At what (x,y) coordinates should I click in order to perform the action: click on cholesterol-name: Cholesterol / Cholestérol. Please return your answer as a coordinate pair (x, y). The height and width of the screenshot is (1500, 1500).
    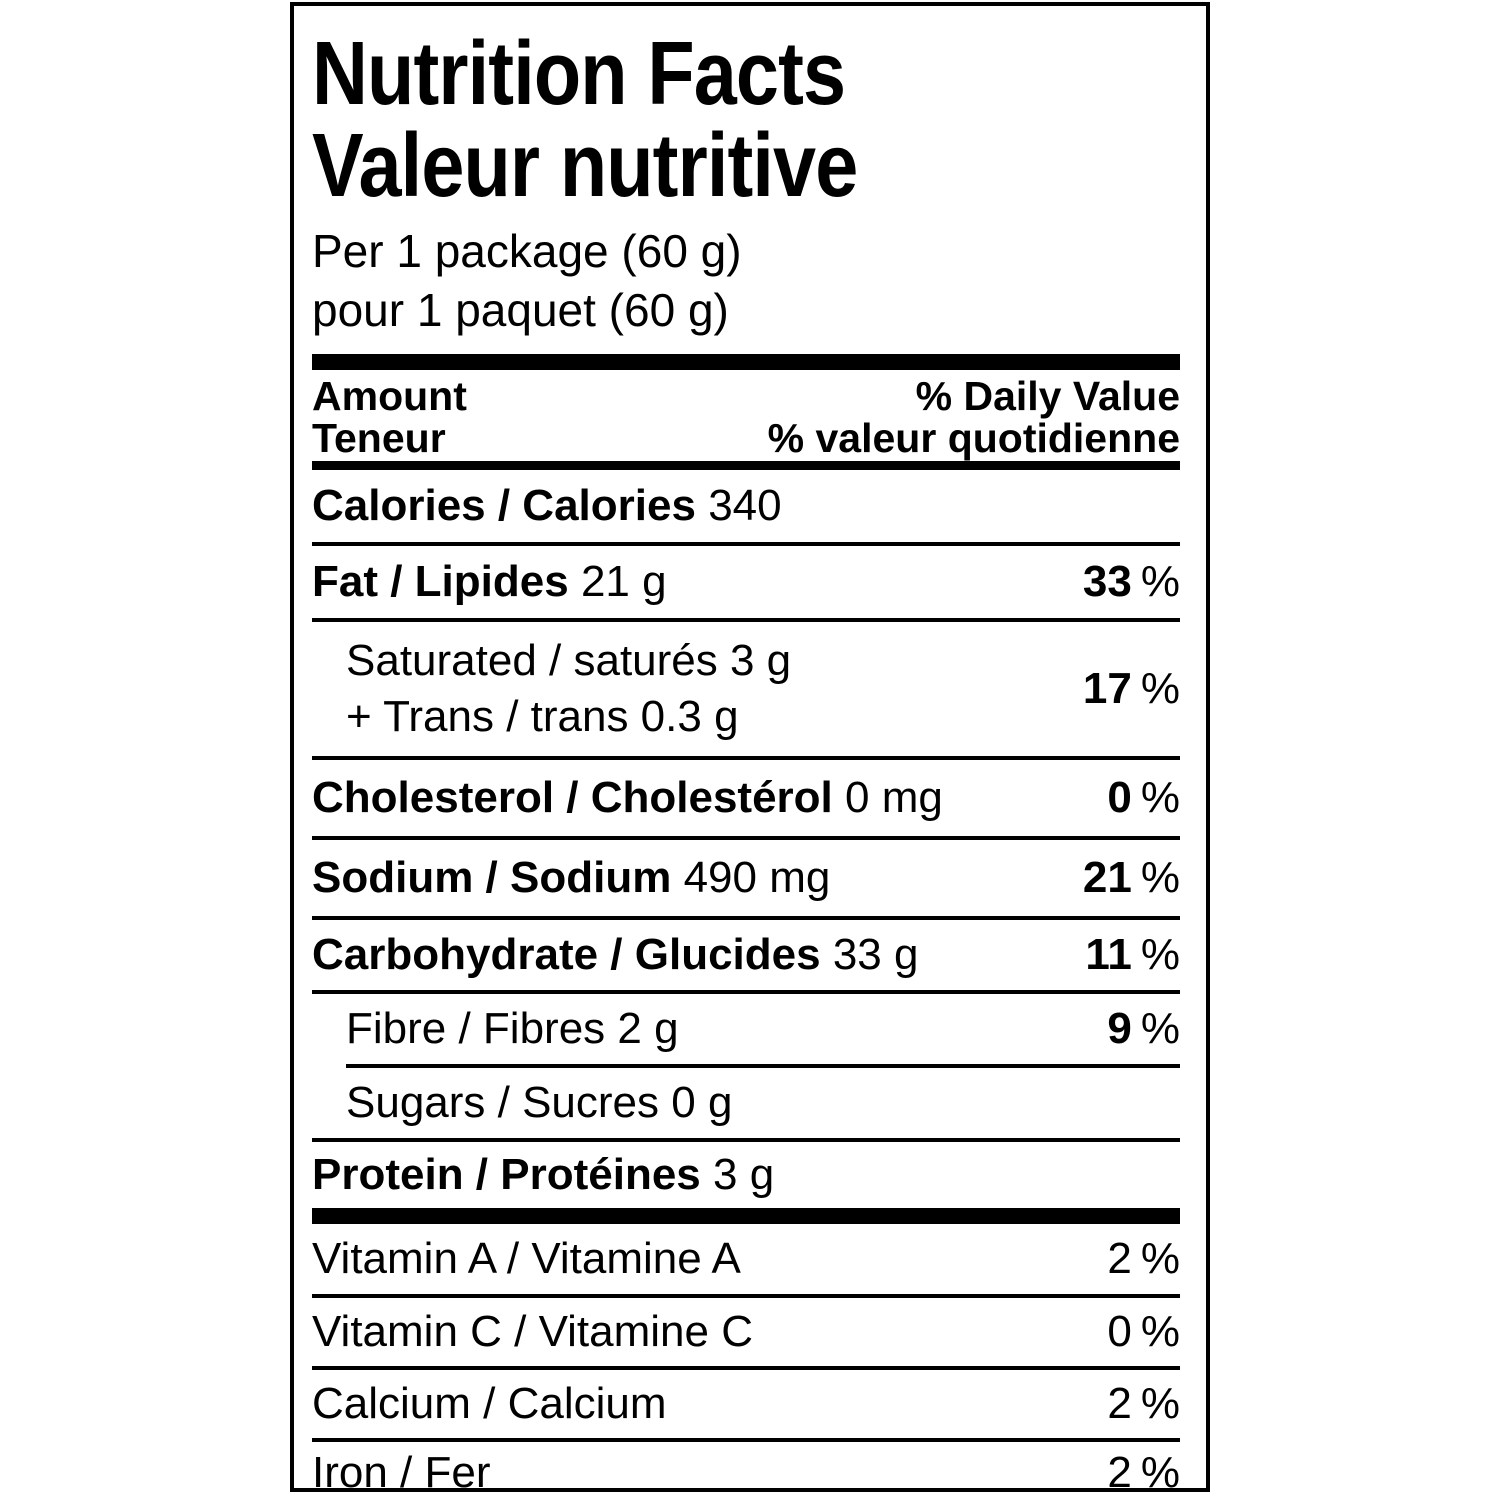
    Looking at the image, I should click on (572, 797).